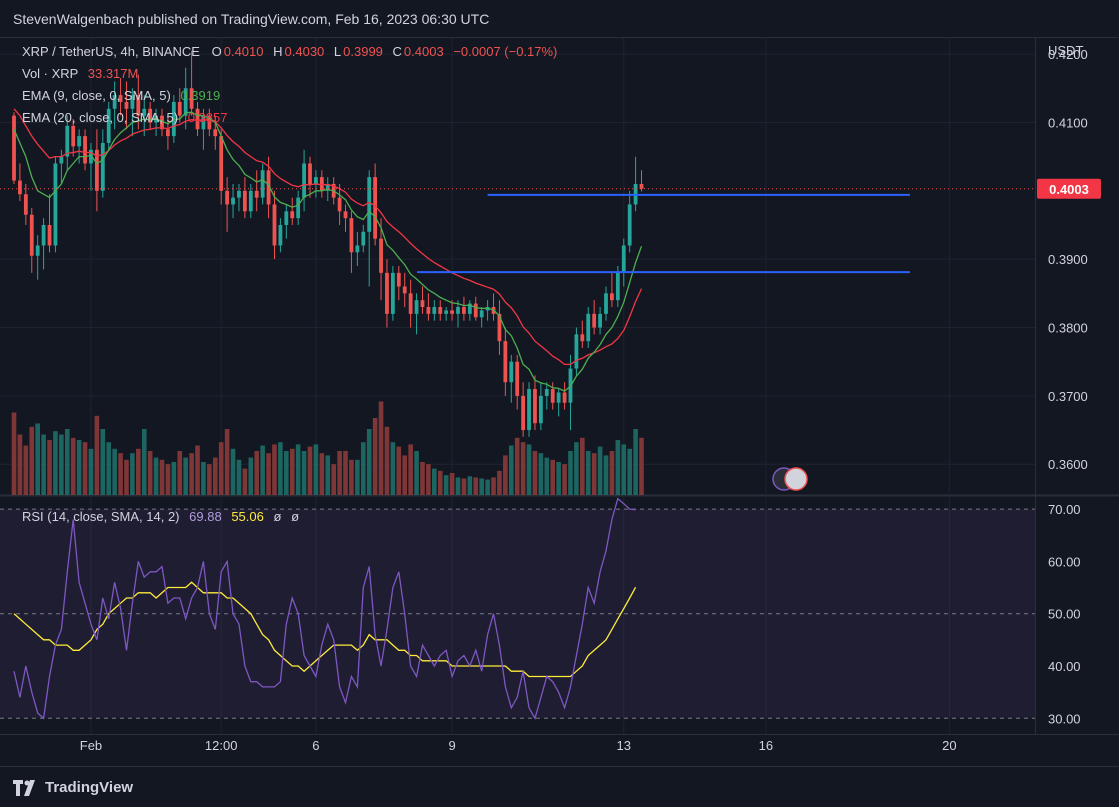 The image size is (1119, 807). Describe the element at coordinates (517, 231) in the screenshot. I see `support-resistance-lines` at that location.